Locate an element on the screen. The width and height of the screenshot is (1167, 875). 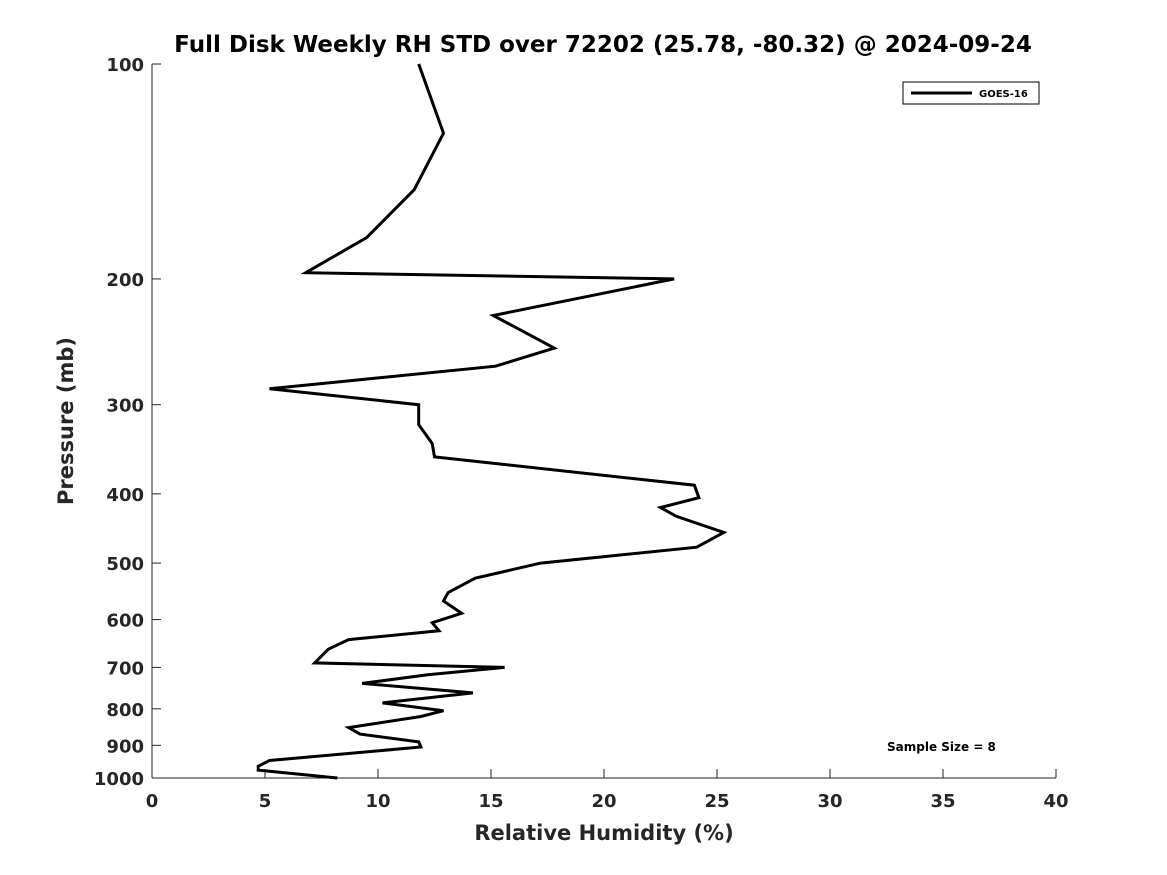
y-tick-label: 200 is located at coordinates (125, 280).